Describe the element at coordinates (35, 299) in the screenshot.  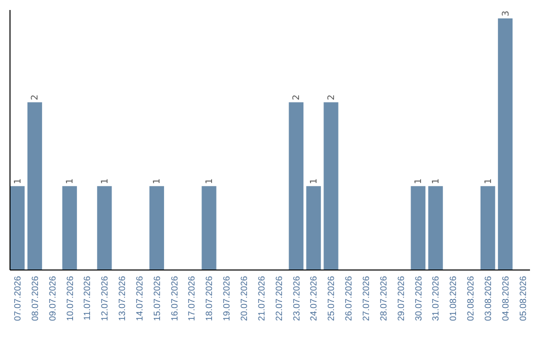
I see `x-tick-label: 08.07.2026` at that location.